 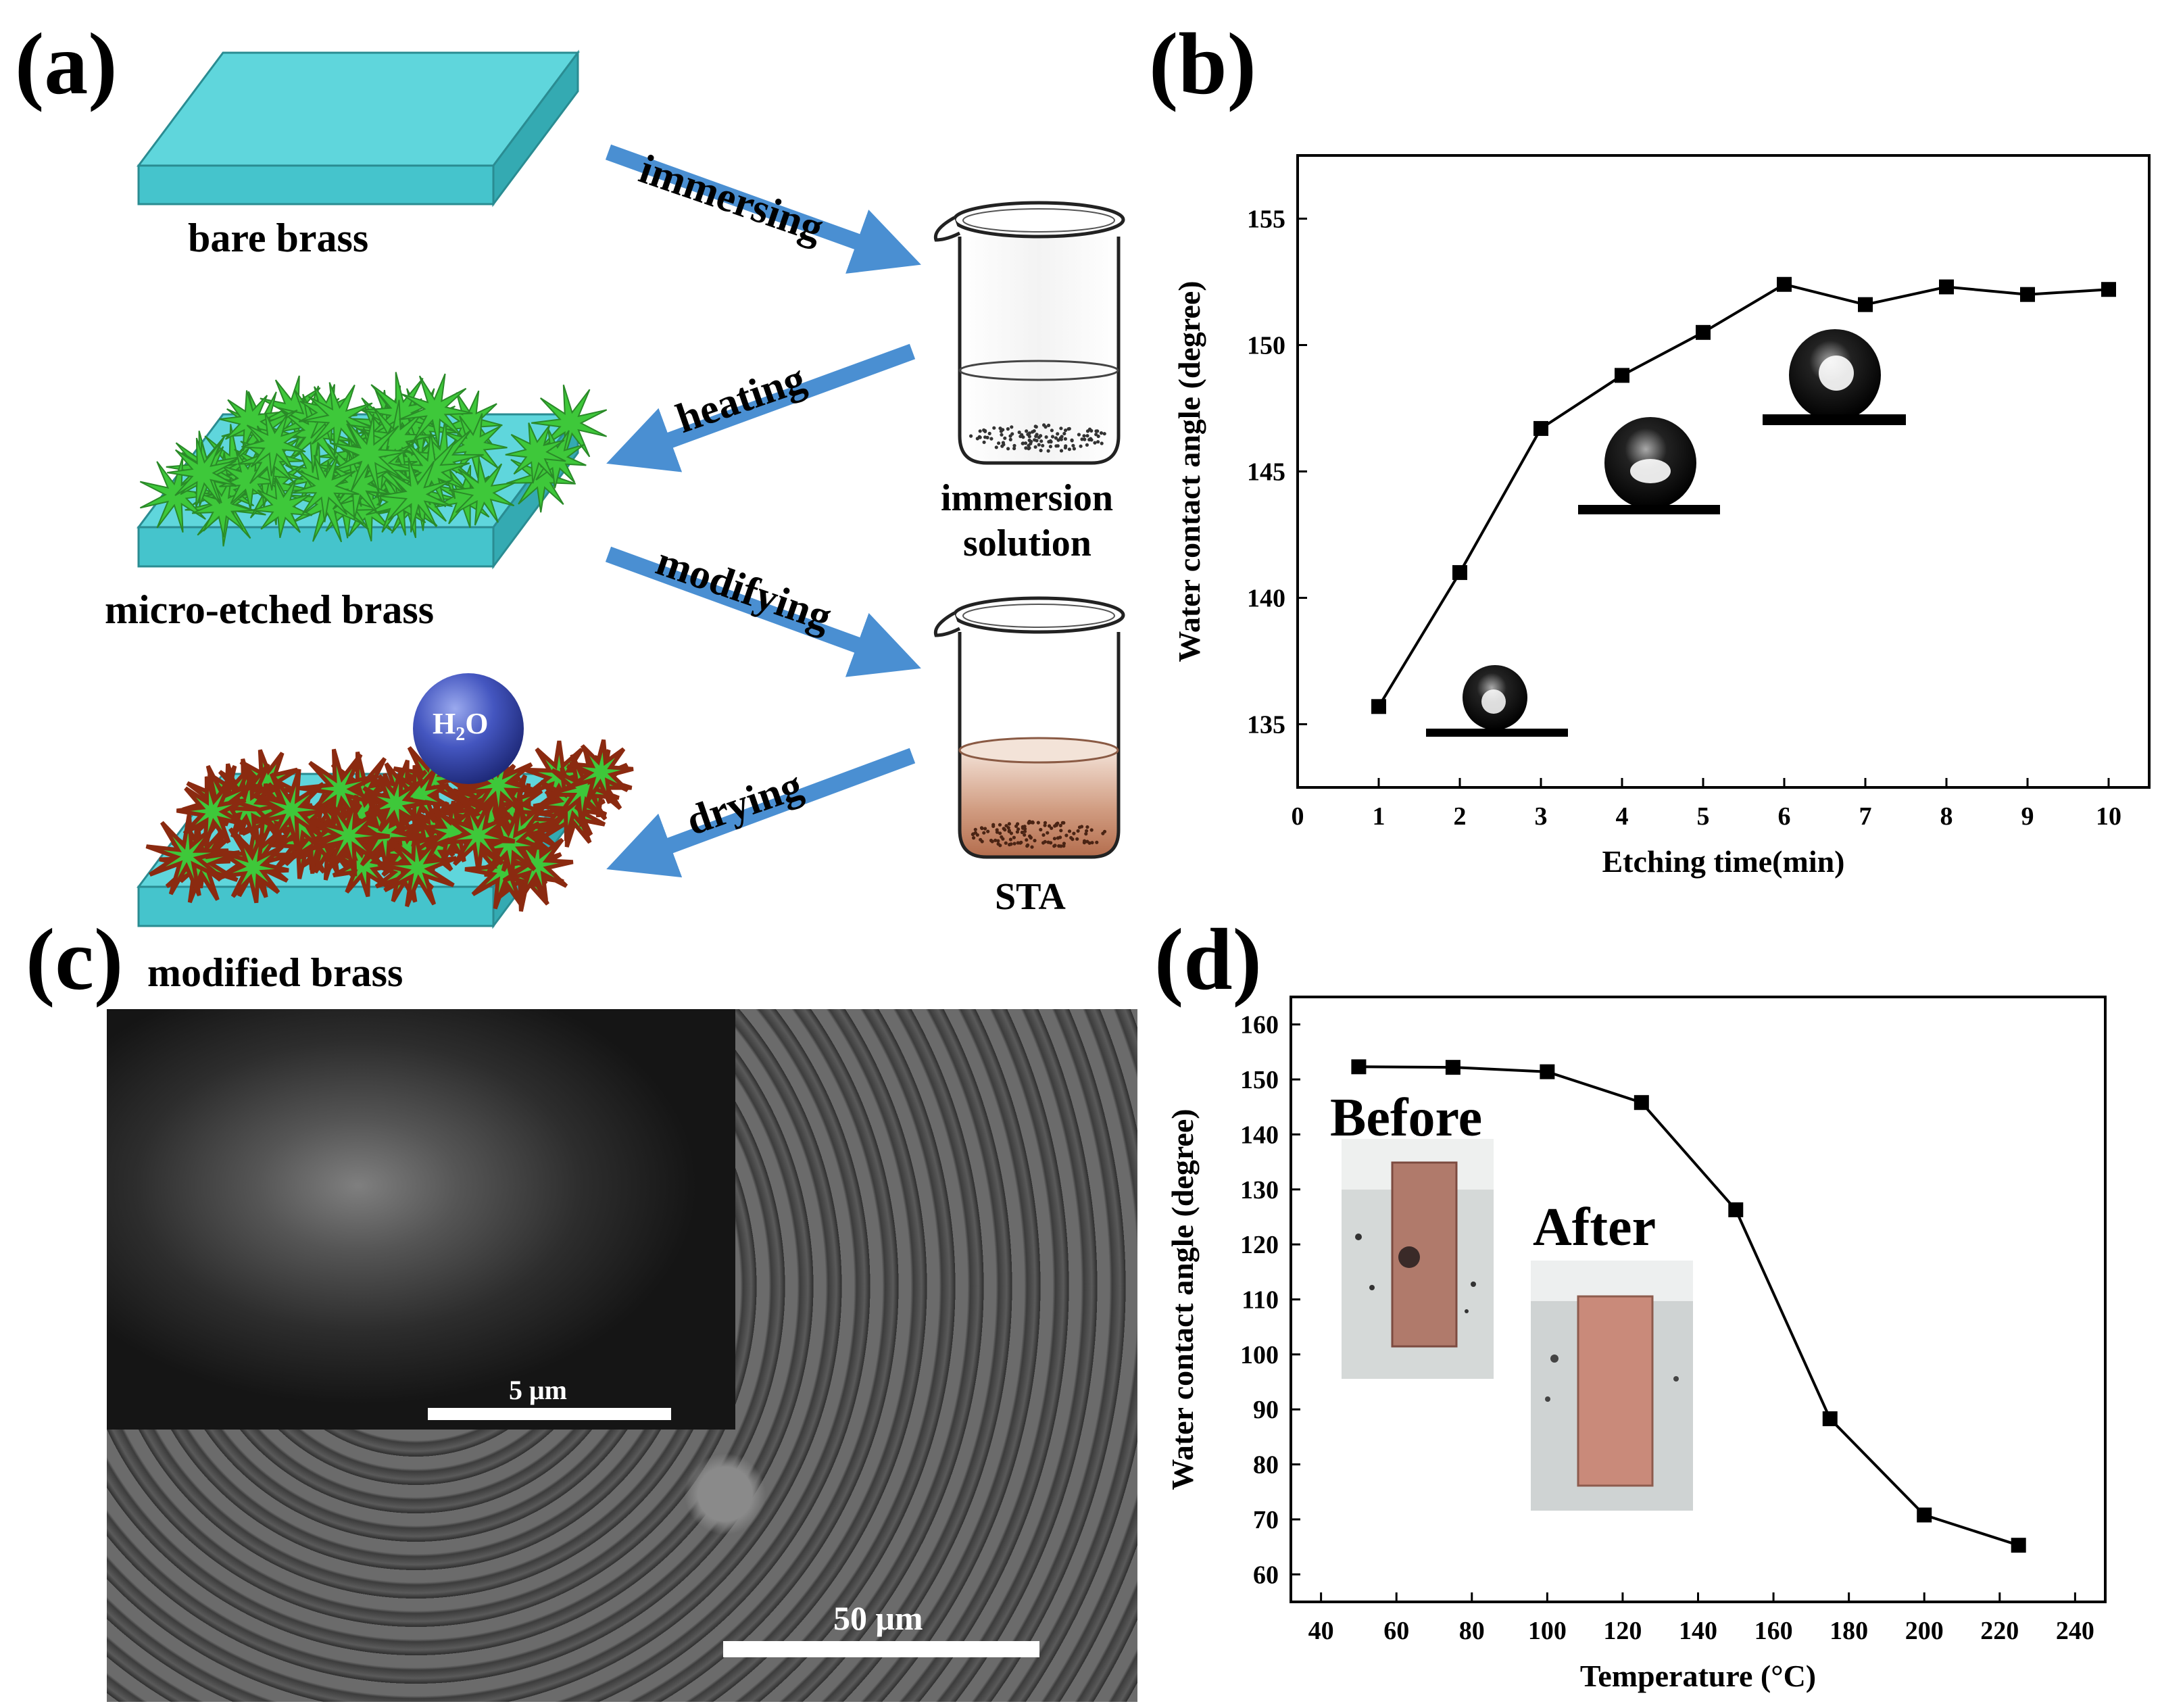 I want to click on x-tick-label: 10, so click(x=2108, y=817).